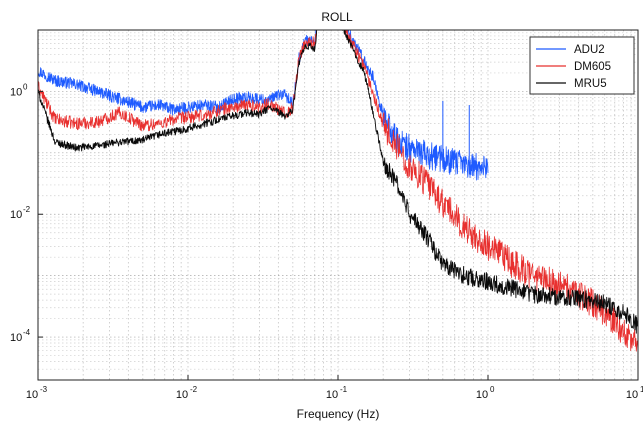 Image resolution: width=643 pixels, height=424 pixels. Describe the element at coordinates (27, 209) in the screenshot. I see `y-tick-exponent: -2` at that location.